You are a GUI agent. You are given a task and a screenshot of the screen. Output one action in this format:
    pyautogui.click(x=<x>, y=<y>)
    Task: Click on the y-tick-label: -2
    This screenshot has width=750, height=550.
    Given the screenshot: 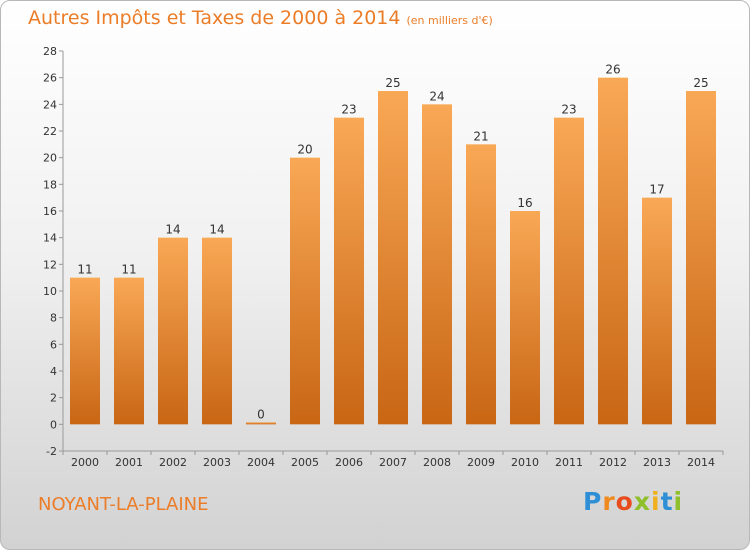 What is the action you would take?
    pyautogui.click(x=51, y=451)
    